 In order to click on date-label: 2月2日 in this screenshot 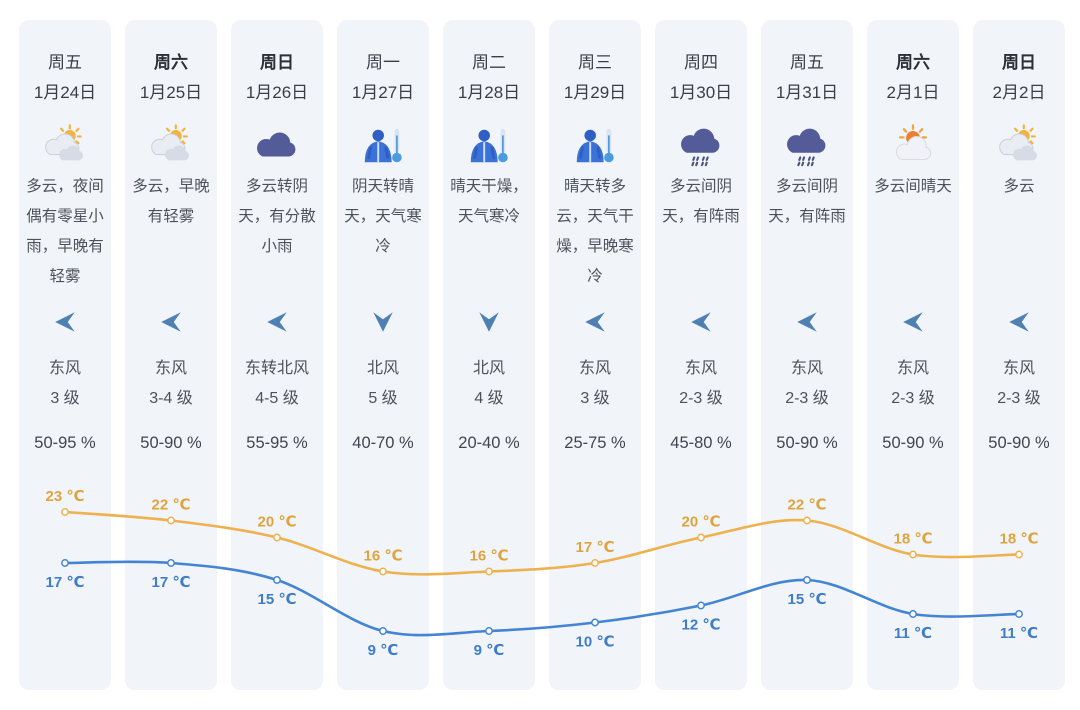, I will do `click(1019, 92)`.